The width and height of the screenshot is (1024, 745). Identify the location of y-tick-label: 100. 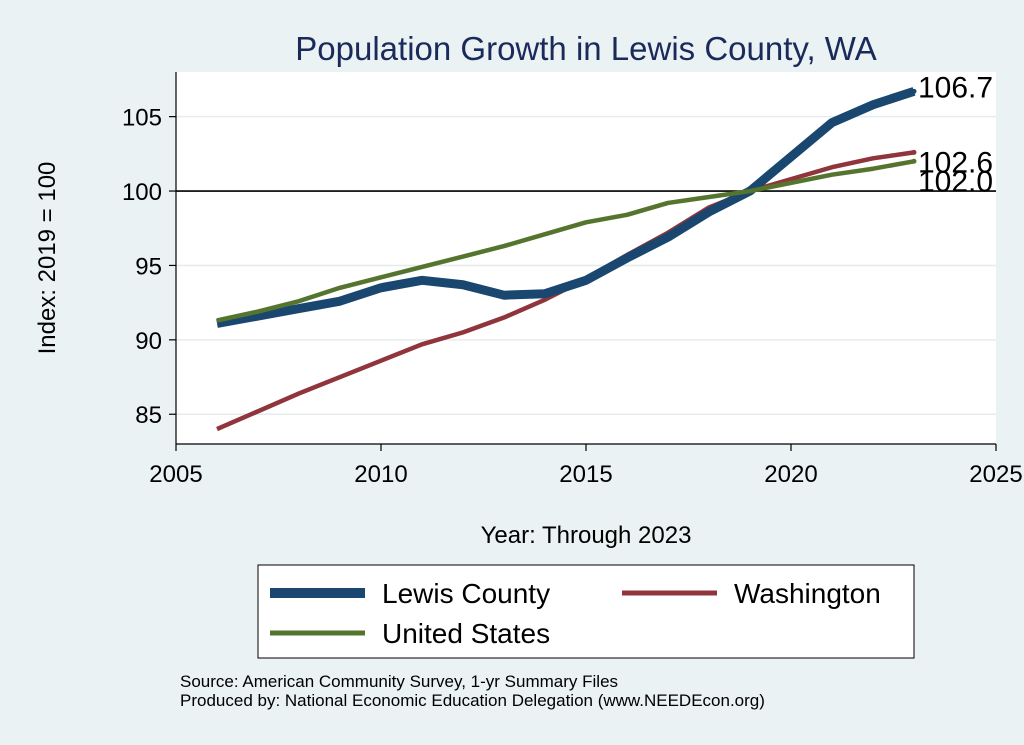
(142, 192).